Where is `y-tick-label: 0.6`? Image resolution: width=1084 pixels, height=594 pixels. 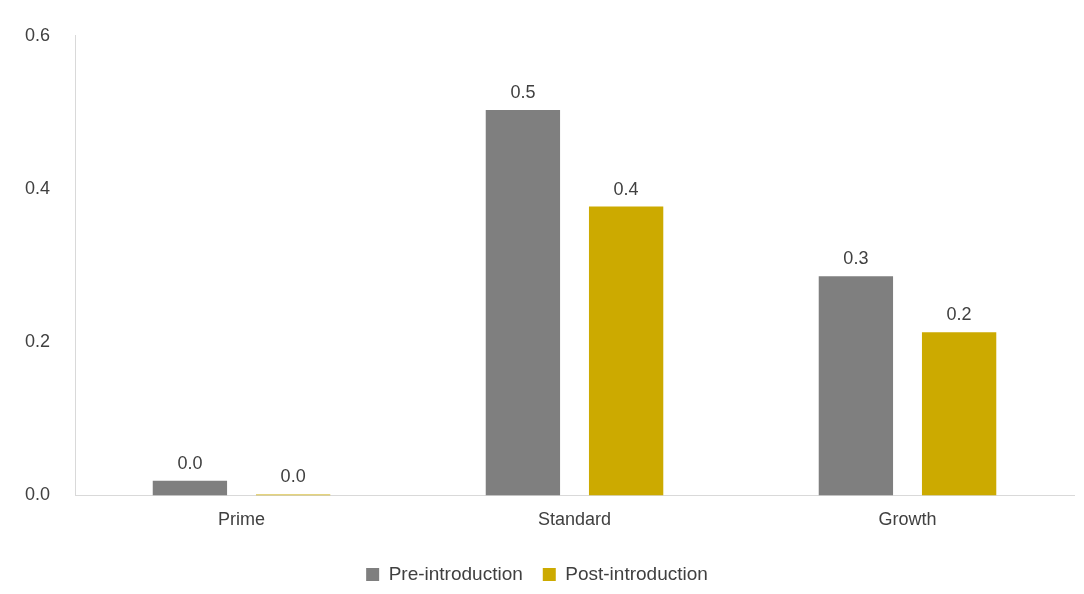 y-tick-label: 0.6 is located at coordinates (37, 34).